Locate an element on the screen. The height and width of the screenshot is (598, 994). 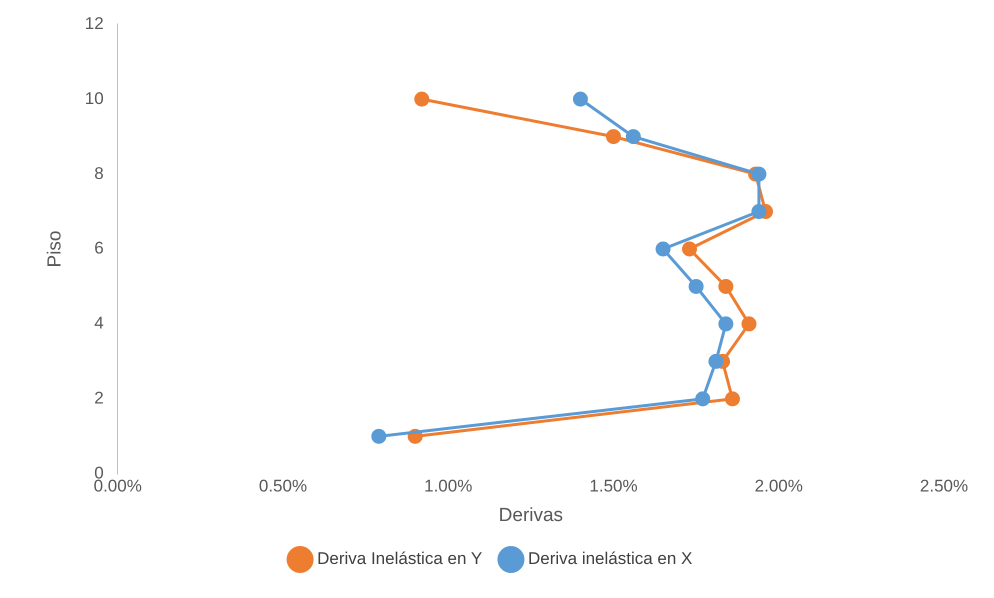
y-tick-label: 6 is located at coordinates (99, 248).